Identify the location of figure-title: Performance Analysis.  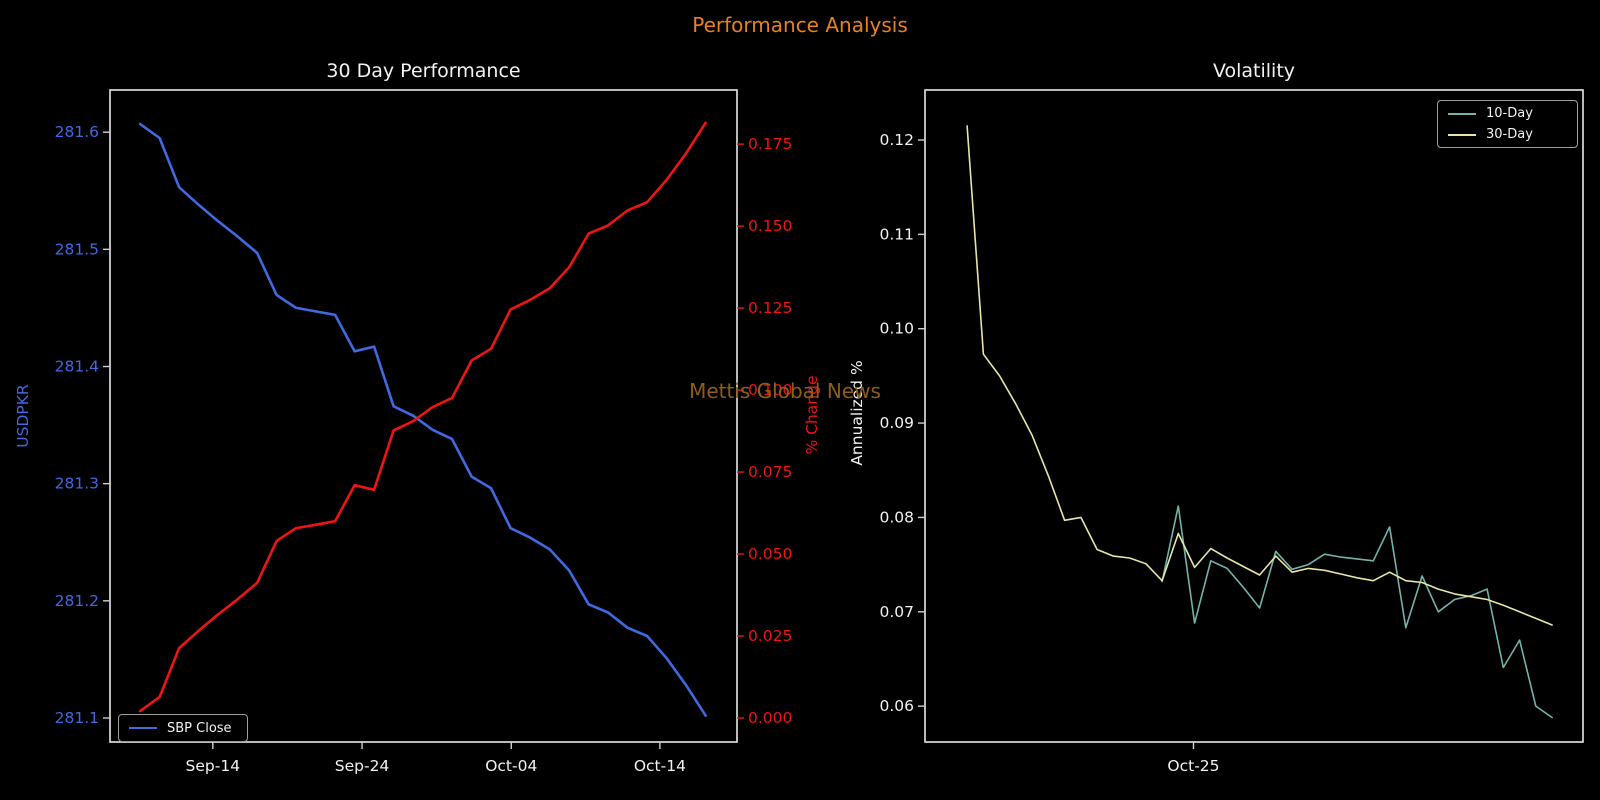
(800, 25).